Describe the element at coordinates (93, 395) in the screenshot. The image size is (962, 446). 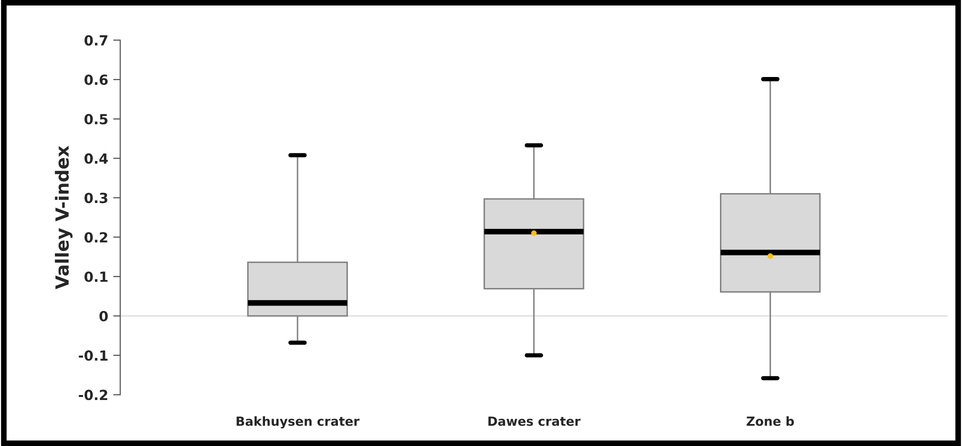
I see `y-tick-label: -0.2` at that location.